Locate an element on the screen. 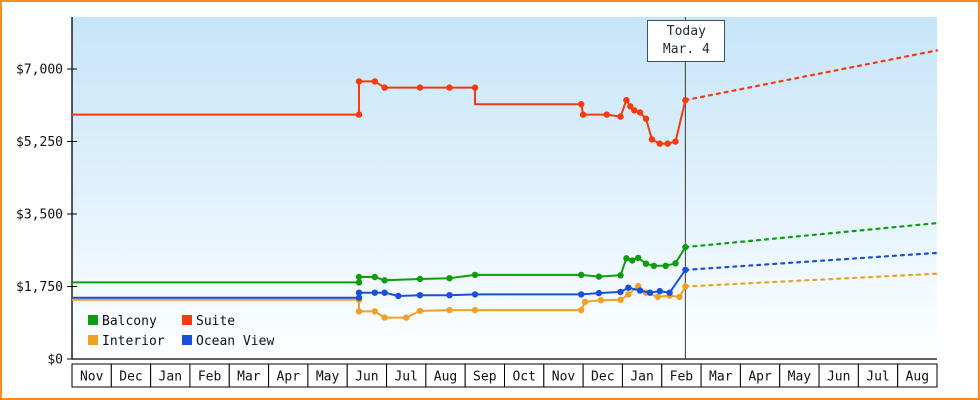  month-label: May is located at coordinates (328, 377).